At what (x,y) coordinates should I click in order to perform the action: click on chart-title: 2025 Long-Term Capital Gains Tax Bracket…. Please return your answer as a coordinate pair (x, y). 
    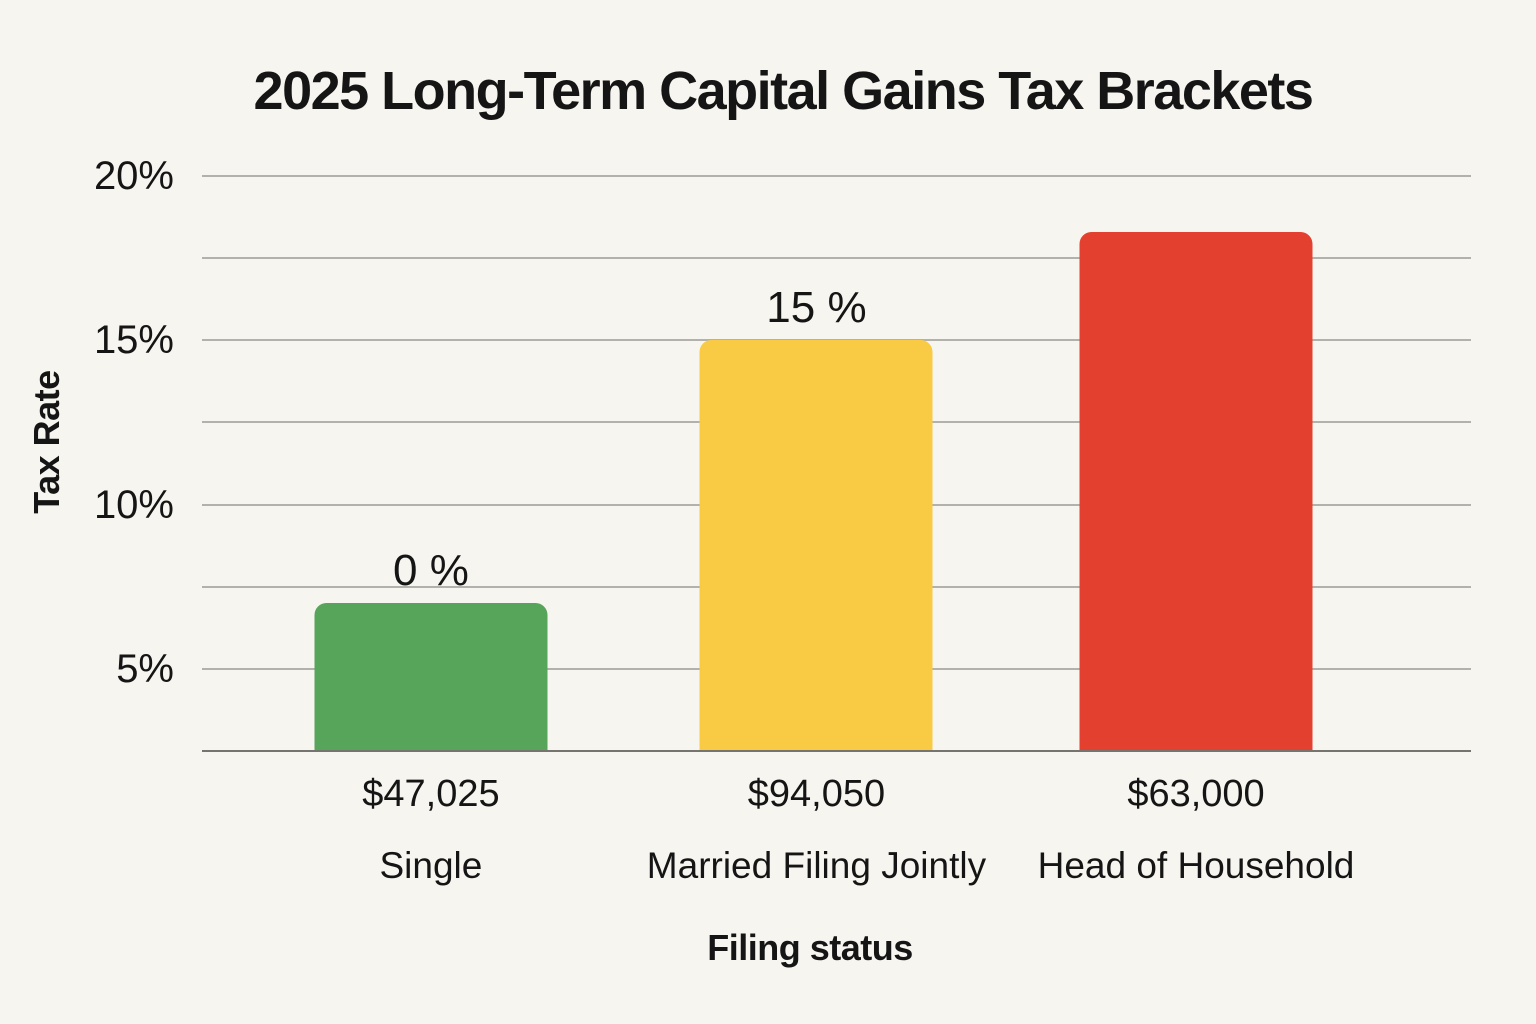
    Looking at the image, I should click on (783, 91).